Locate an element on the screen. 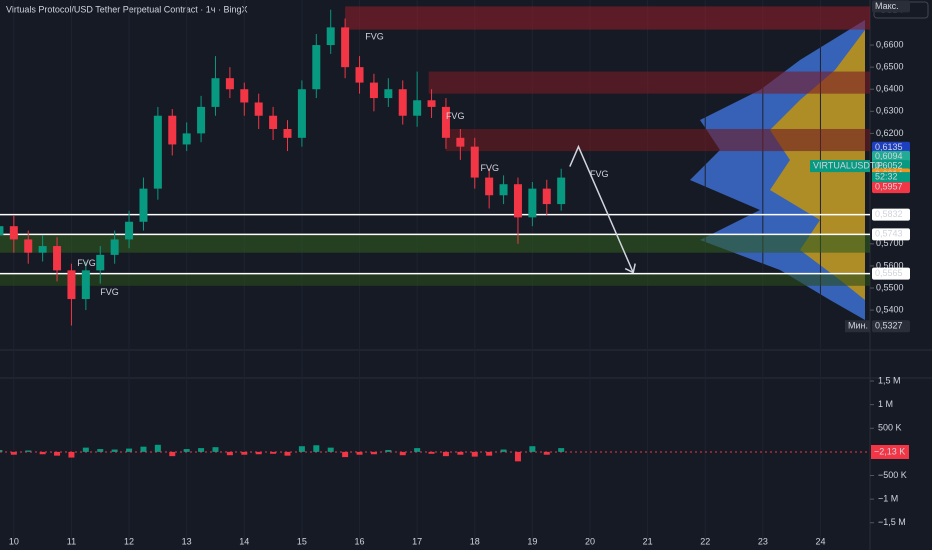 Image resolution: width=932 pixels, height=550 pixels. y-tick-label: 1,5 M is located at coordinates (889, 380).